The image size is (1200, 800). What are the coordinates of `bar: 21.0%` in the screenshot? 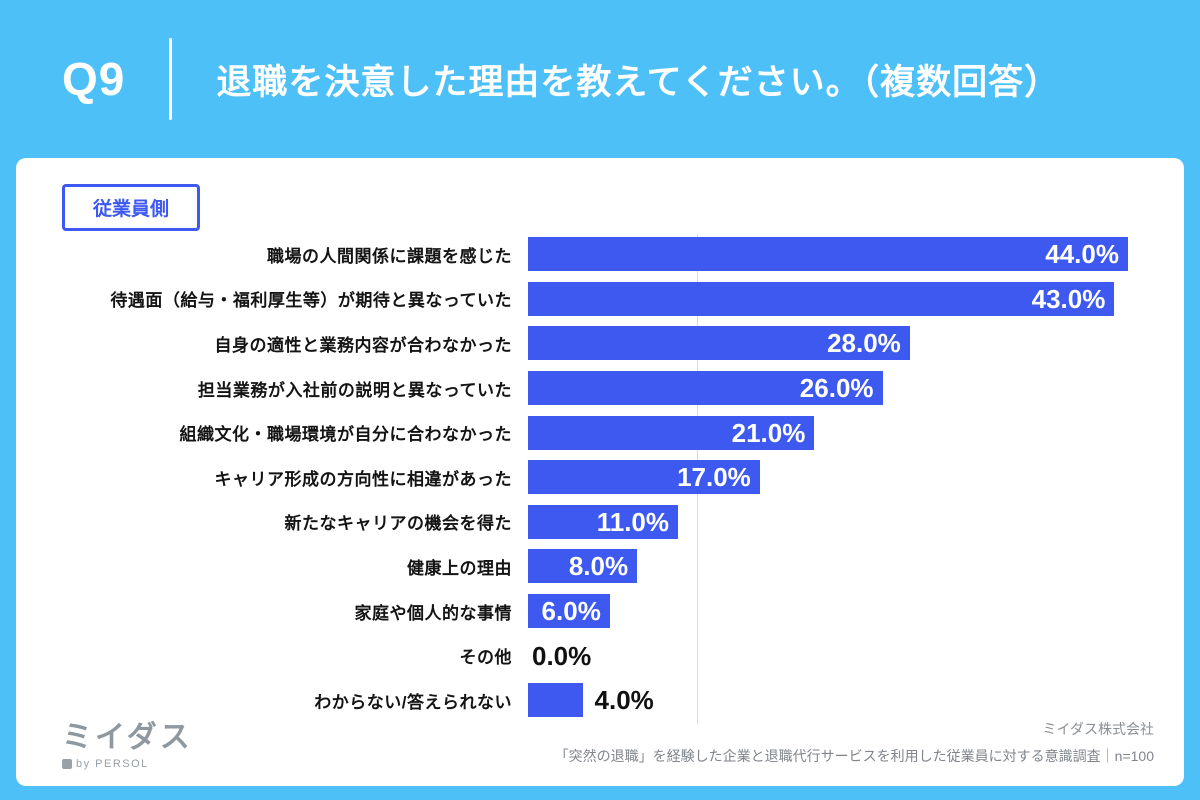 It's located at (671, 432).